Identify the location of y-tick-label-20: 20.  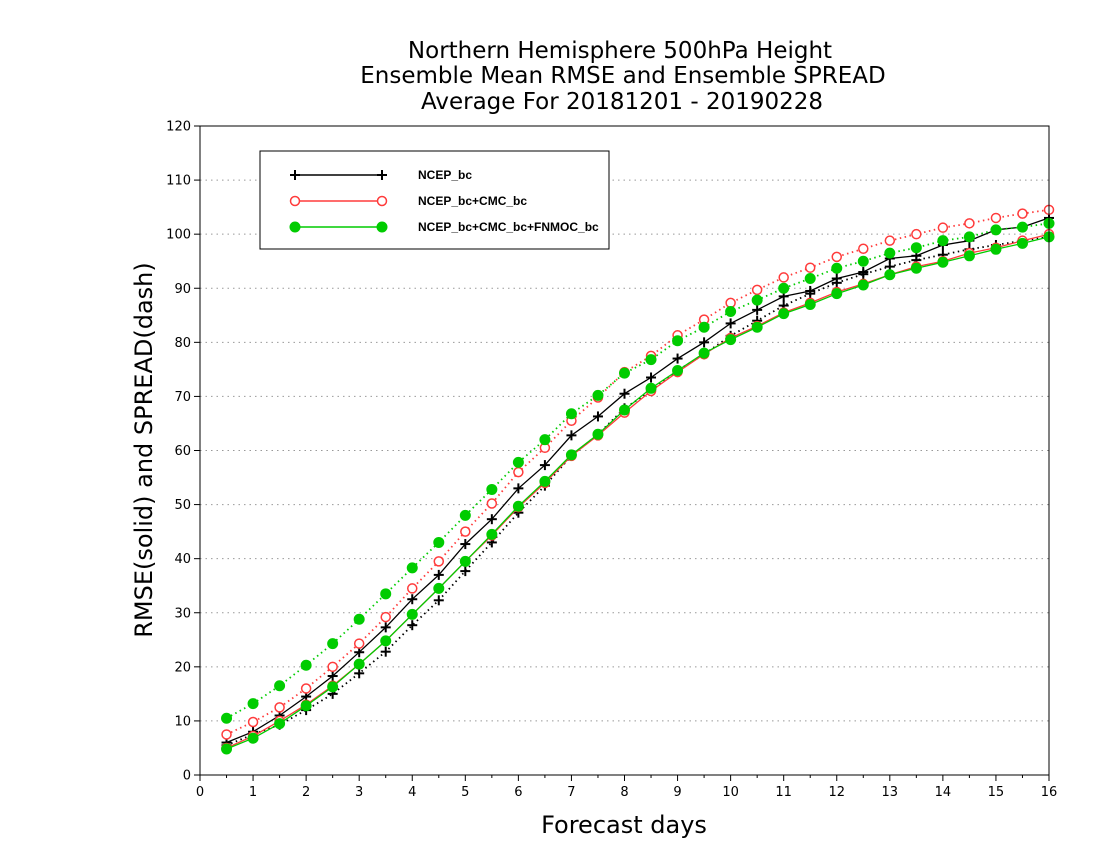
(182, 667).